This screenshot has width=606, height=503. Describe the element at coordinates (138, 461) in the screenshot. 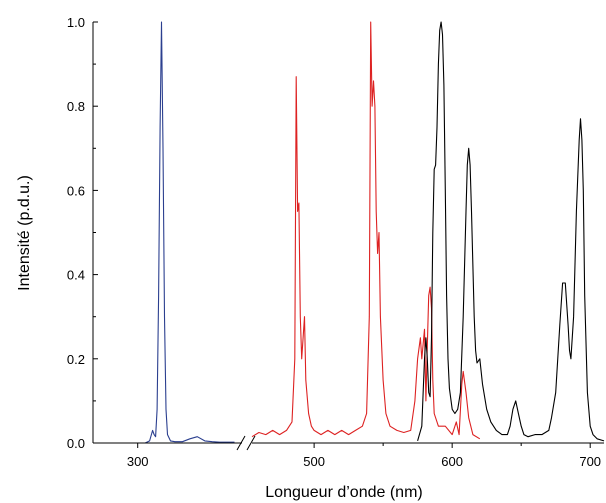

I see `x-tick-label: 300` at that location.